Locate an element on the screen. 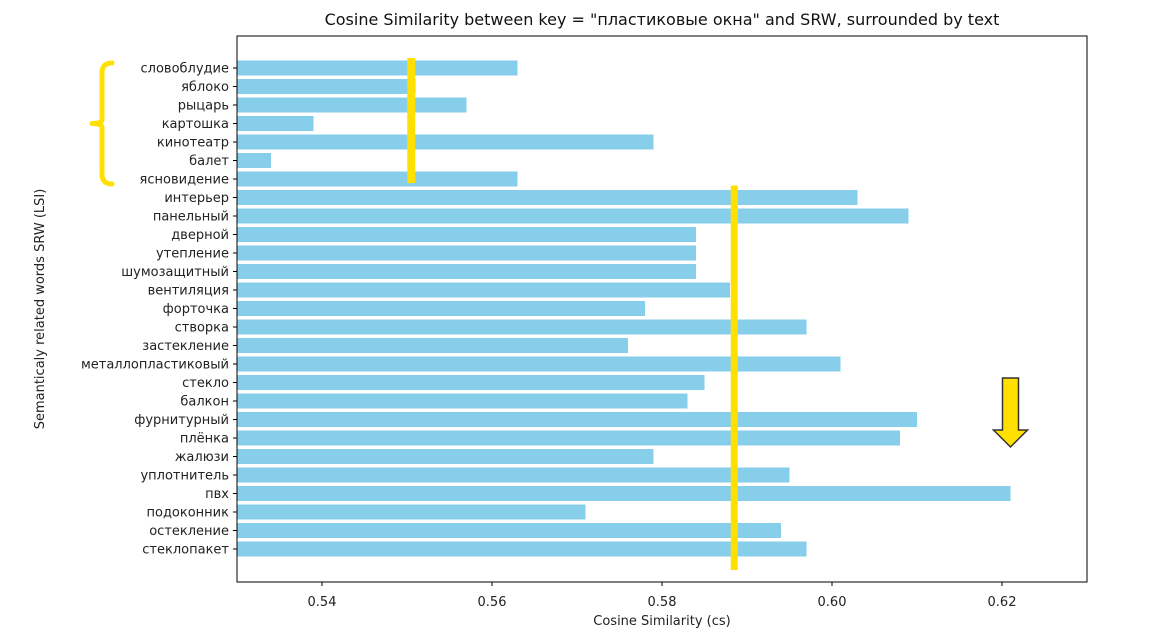  y-tick-label: фурнитурный is located at coordinates (181, 420).